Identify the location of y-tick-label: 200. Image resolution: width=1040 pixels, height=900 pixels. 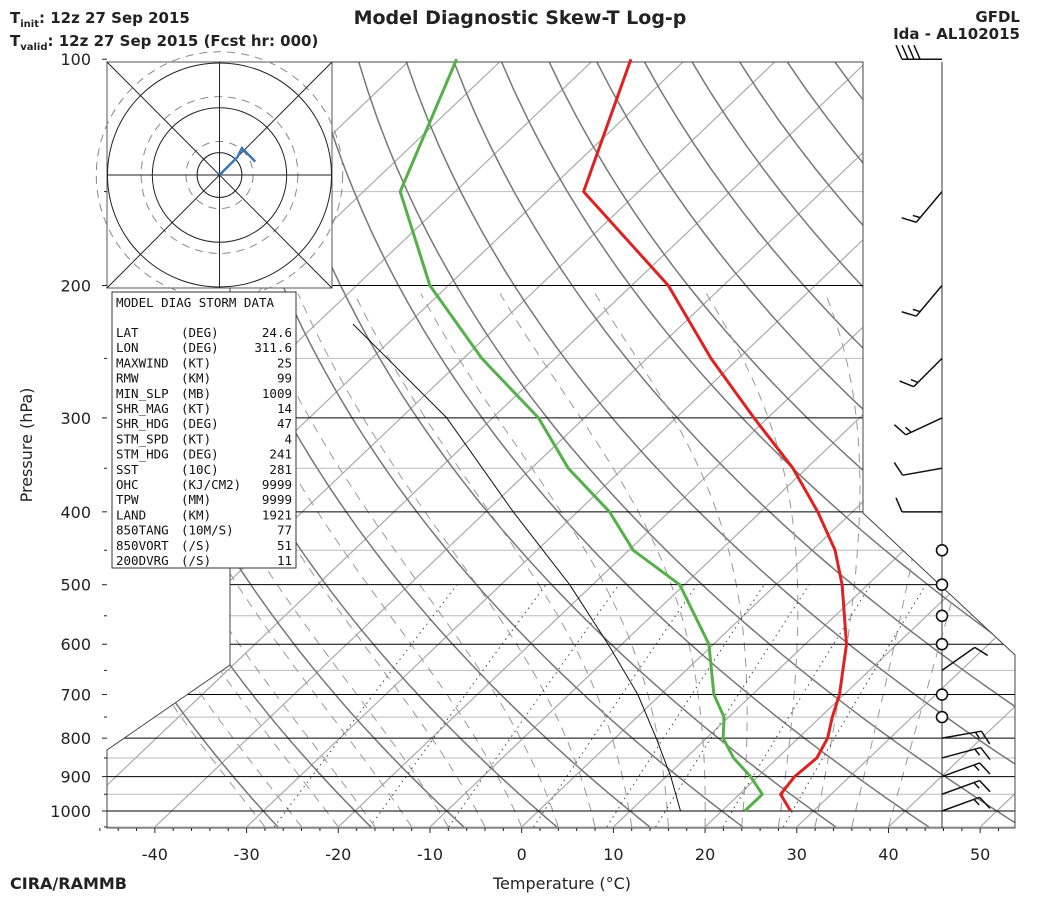
(75, 286).